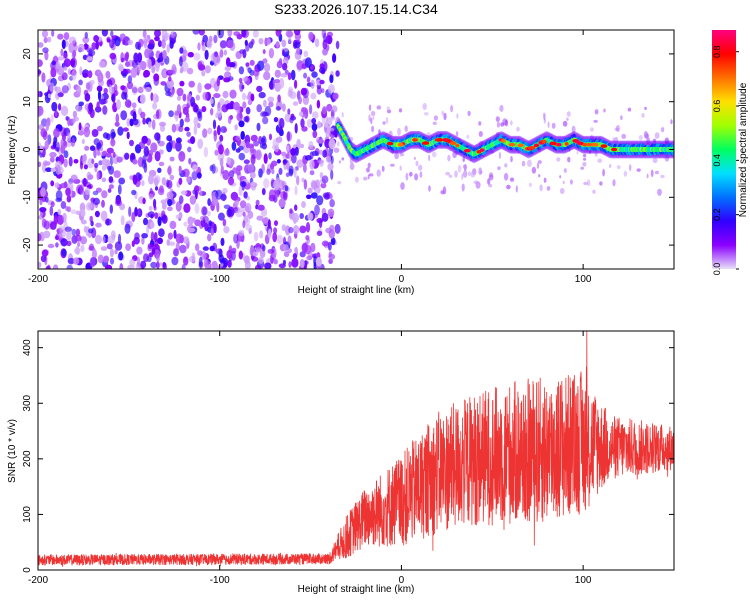 This screenshot has width=750, height=605. Describe the element at coordinates (12, 451) in the screenshot. I see `snr-ylabel: SNR (10 * v/v)` at that location.